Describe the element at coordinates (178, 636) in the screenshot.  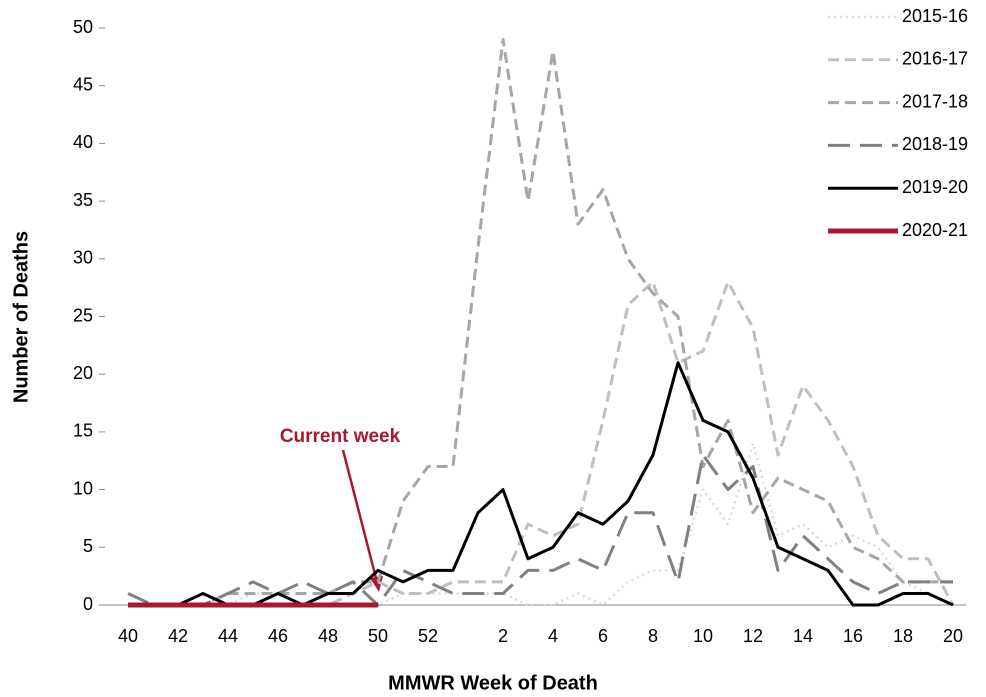
I see `x-tick-label: 42` at that location.